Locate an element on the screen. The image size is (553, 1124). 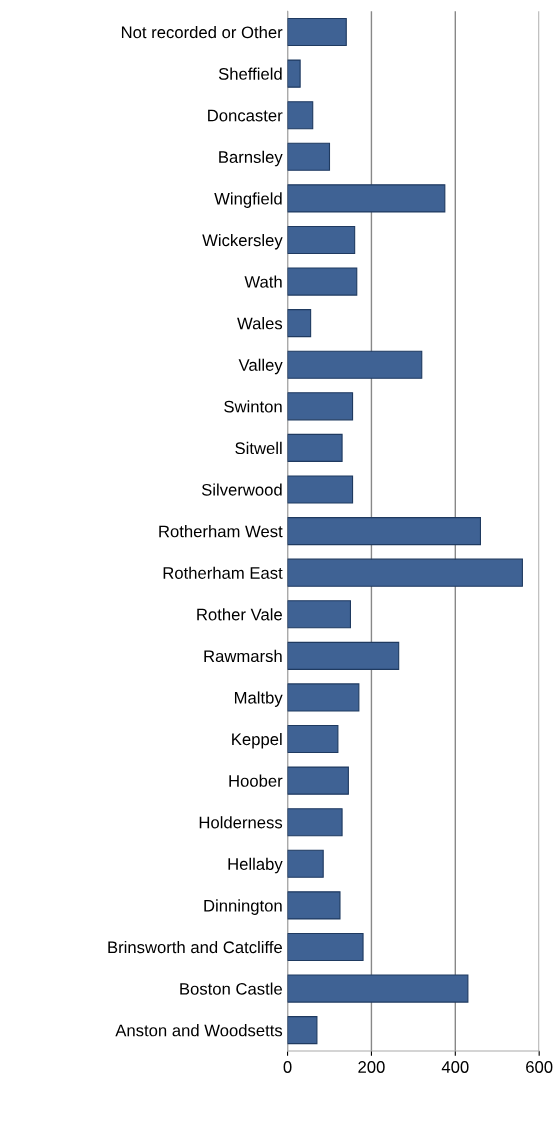
y-tick-label: Not recorded or Other is located at coordinates (202, 32).